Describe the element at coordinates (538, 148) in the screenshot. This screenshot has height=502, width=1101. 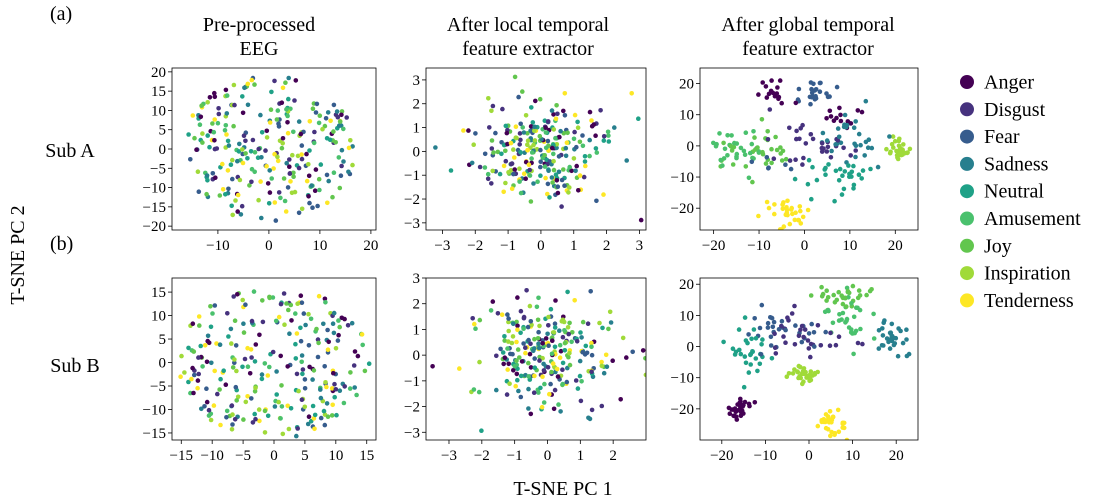
I see `points` at that location.